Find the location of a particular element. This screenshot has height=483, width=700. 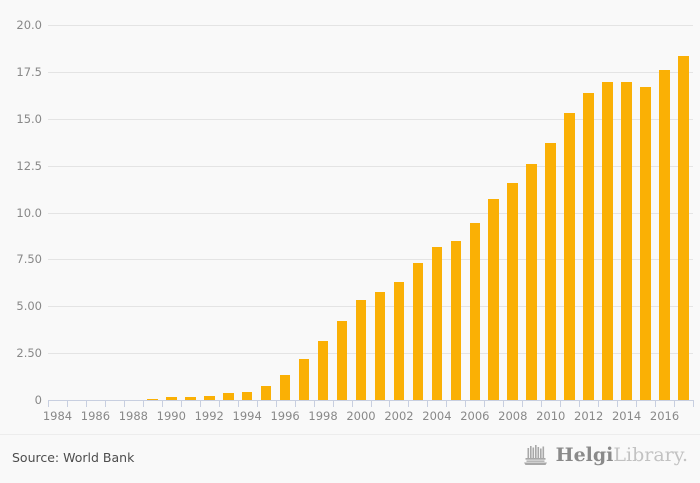

footer-divider is located at coordinates (350, 434).